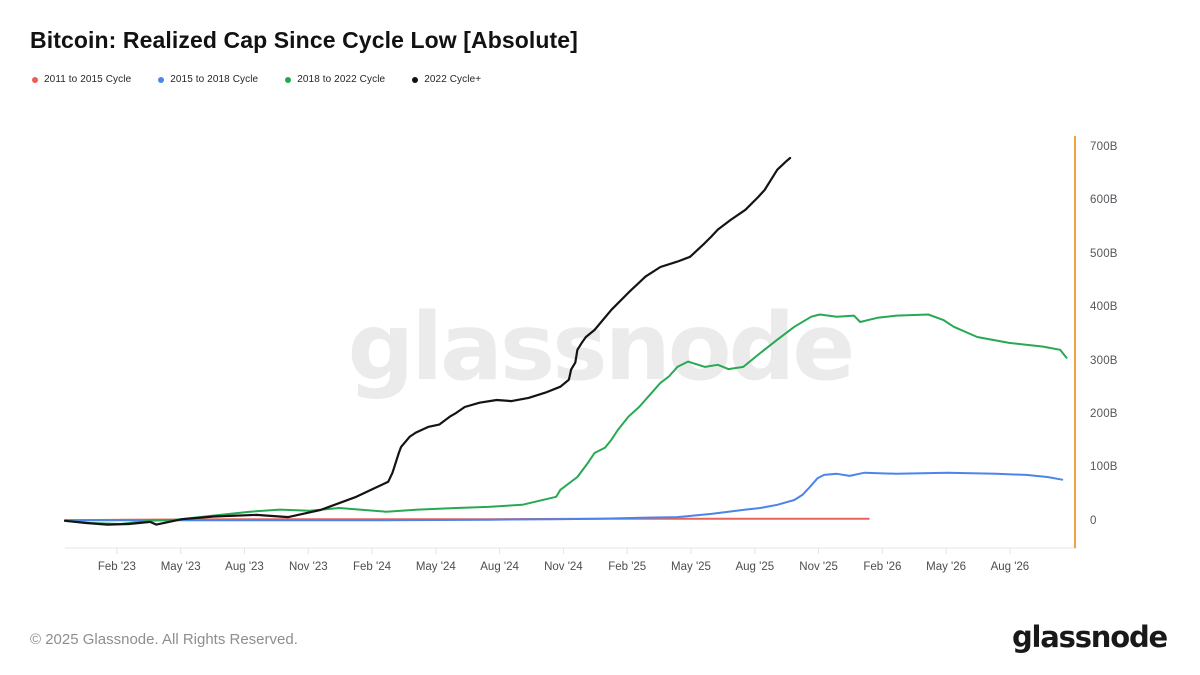  What do you see at coordinates (88, 79) in the screenshot?
I see `legend-label: 2011 to 2015 Cycle` at bounding box center [88, 79].